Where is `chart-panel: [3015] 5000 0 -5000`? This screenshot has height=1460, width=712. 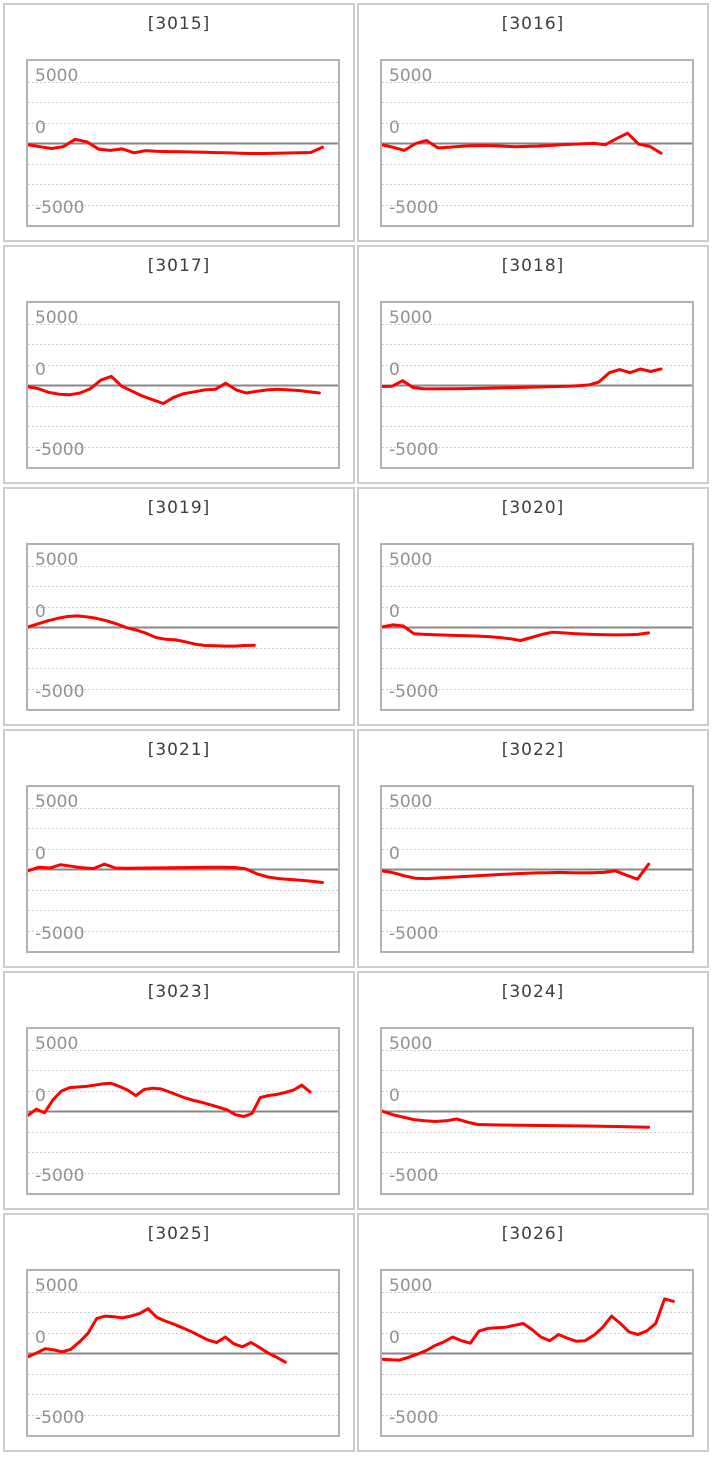 chart-panel: [3015] 5000 0 -5000 is located at coordinates (179, 122).